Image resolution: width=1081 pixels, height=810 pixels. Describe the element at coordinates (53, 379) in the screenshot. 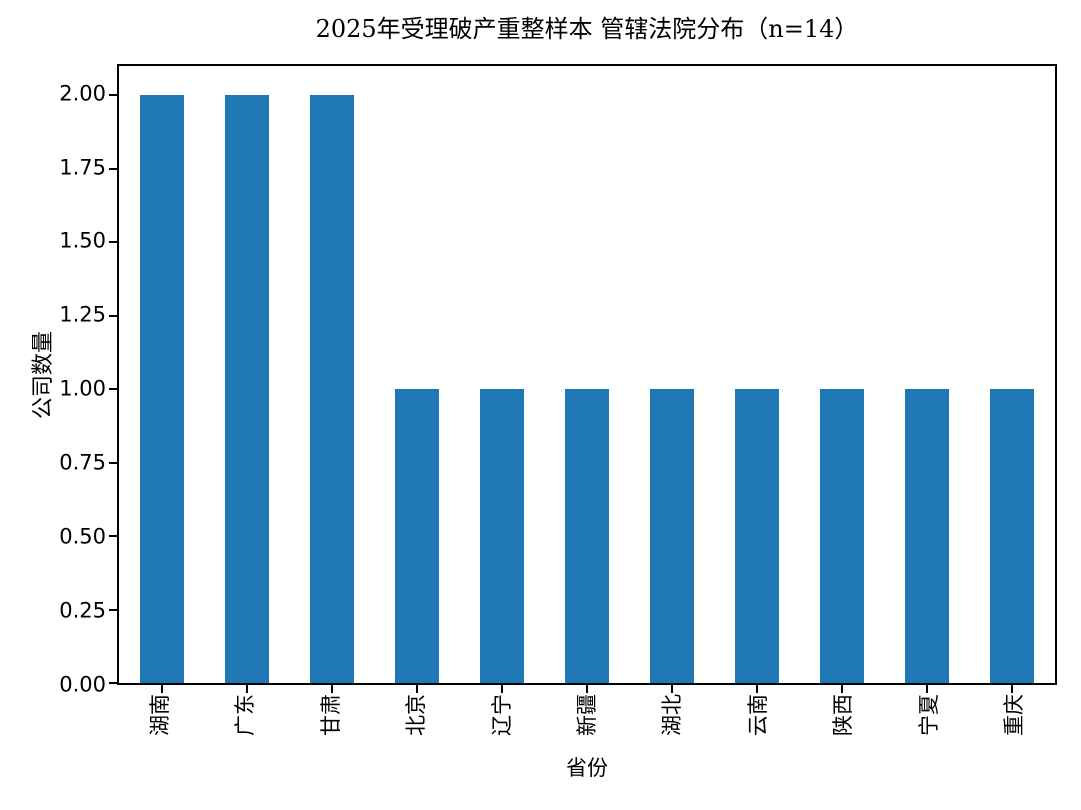

I see `y-tick-labels: 0.00 0.25 0.50 0.75 1.00 1.25 1.50 1.75 2.00` at that location.